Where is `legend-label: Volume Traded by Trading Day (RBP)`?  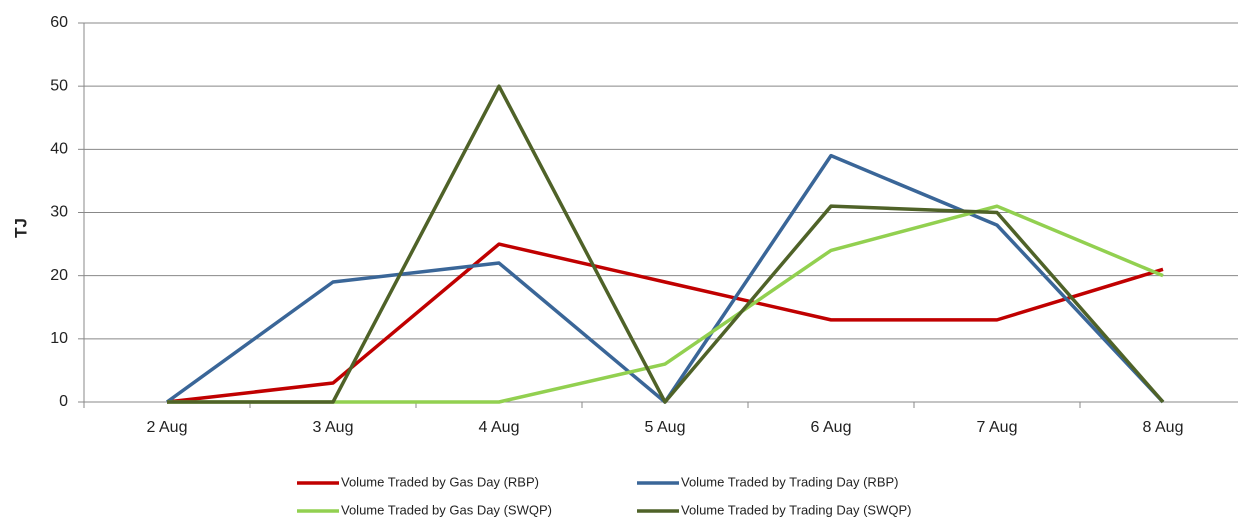
legend-label: Volume Traded by Trading Day (RBP) is located at coordinates (790, 481).